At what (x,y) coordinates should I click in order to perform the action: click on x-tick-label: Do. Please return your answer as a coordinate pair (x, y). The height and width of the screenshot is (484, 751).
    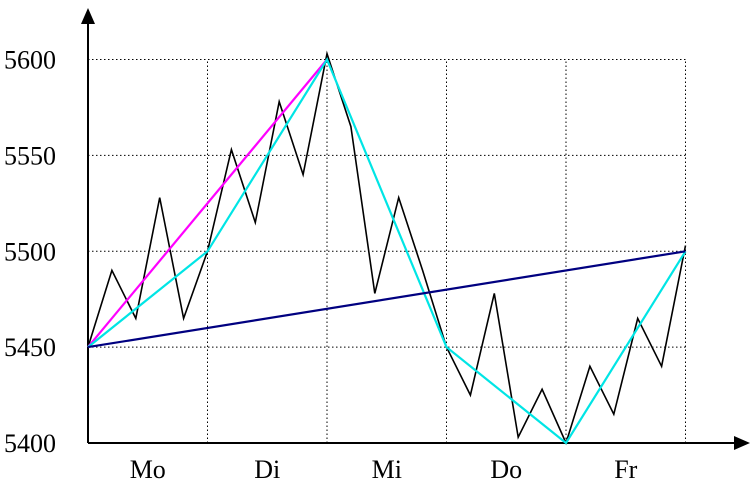
    Looking at the image, I should click on (506, 469).